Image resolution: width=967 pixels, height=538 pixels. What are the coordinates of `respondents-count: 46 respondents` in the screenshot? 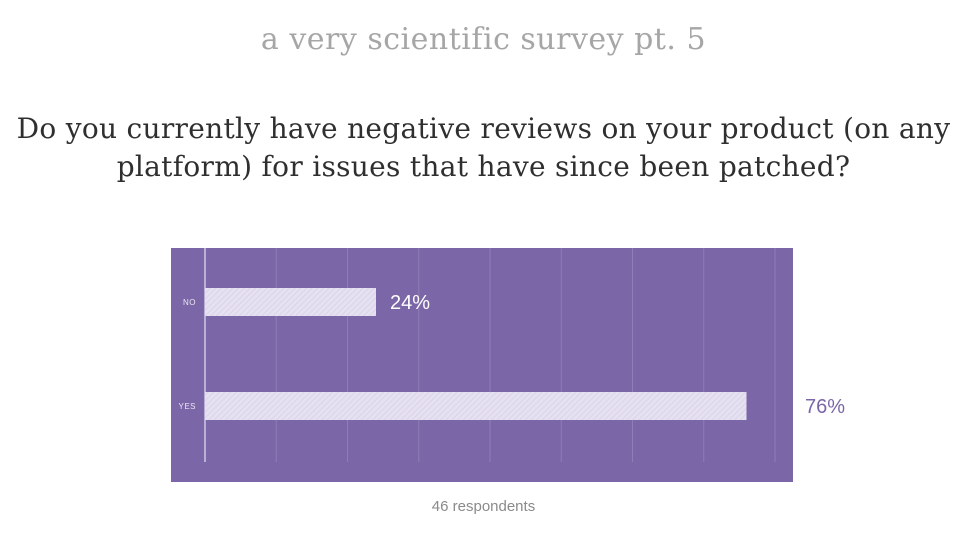 It's located at (483, 506).